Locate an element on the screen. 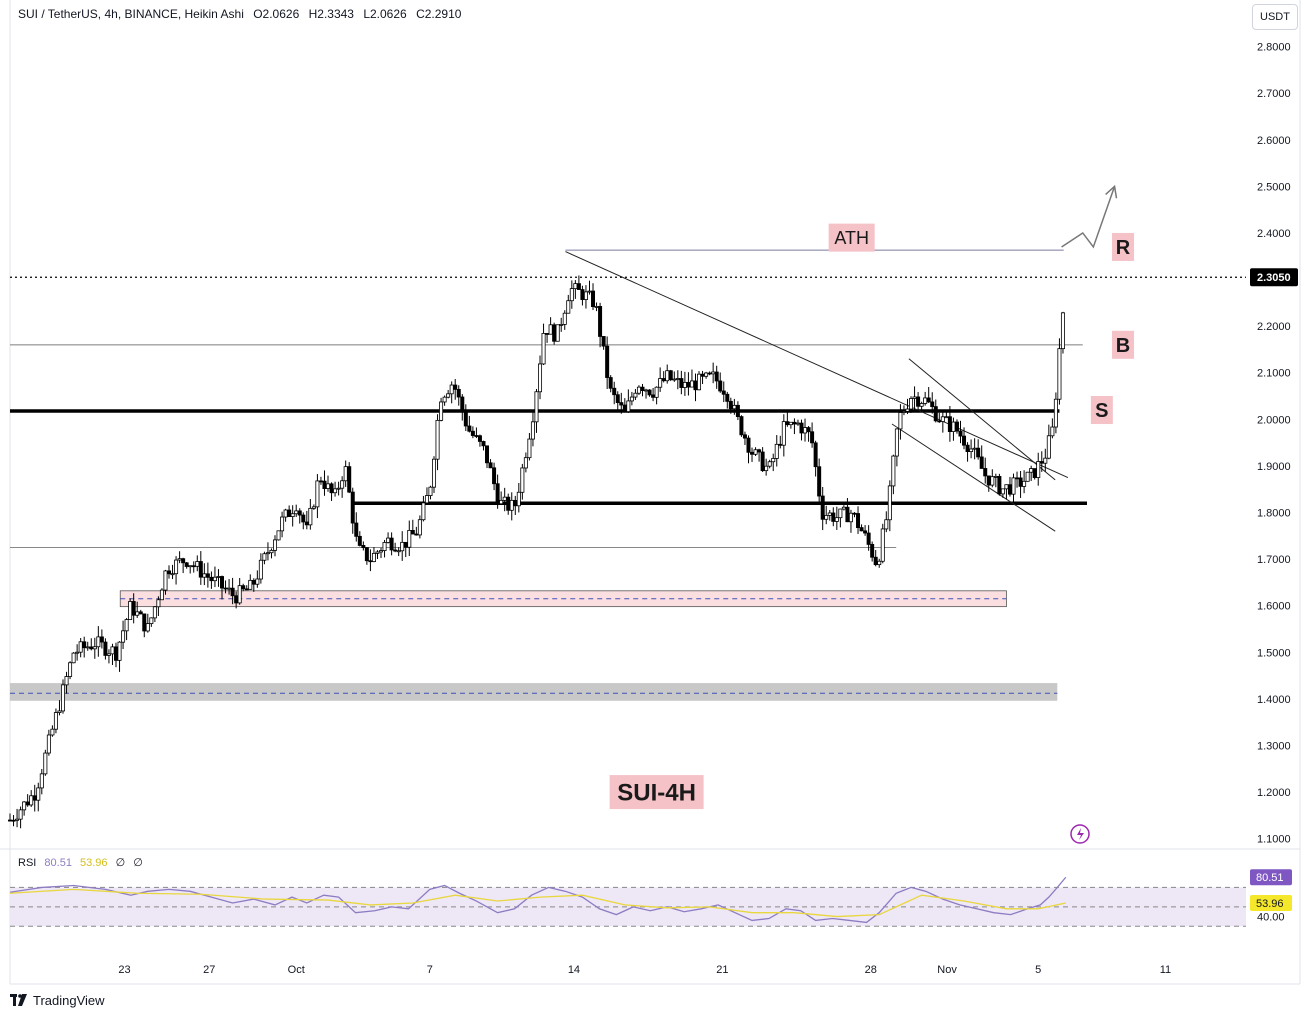  annotation-bg is located at coordinates (851, 237).